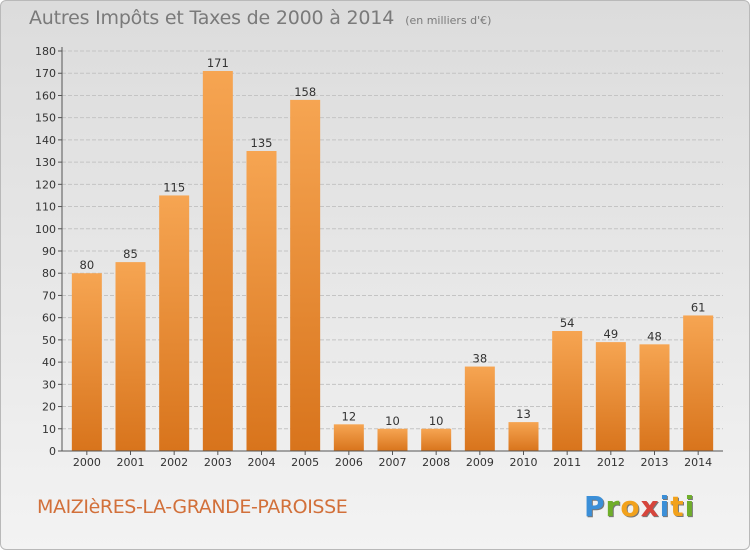 This screenshot has width=750, height=550. Describe the element at coordinates (45, 73) in the screenshot. I see `y-tick-label: 170` at that location.